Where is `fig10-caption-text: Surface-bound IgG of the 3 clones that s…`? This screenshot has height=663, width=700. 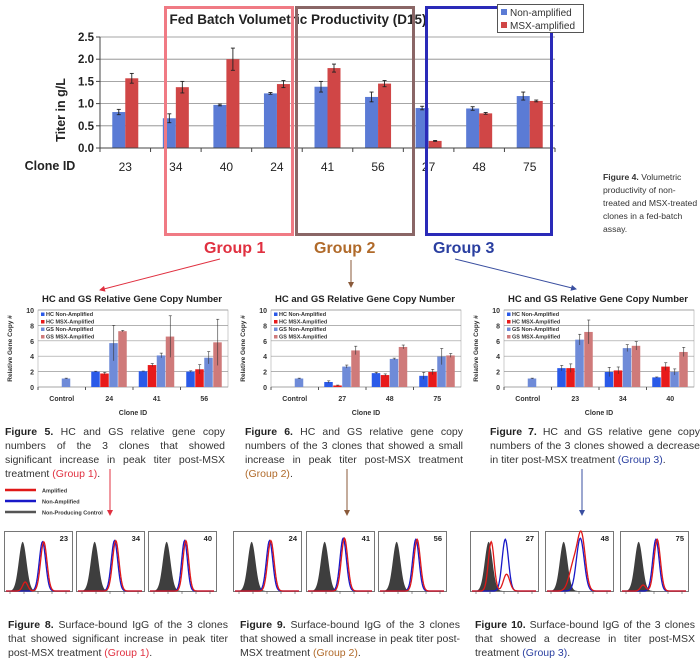
fig10-caption-text: Surface-bound IgG of the 3 clones that s… is located at coordinates (585, 639).